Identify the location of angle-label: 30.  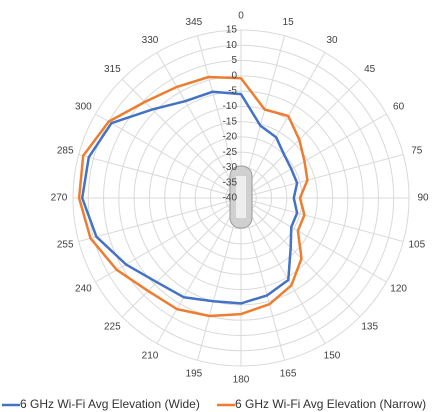
(332, 40).